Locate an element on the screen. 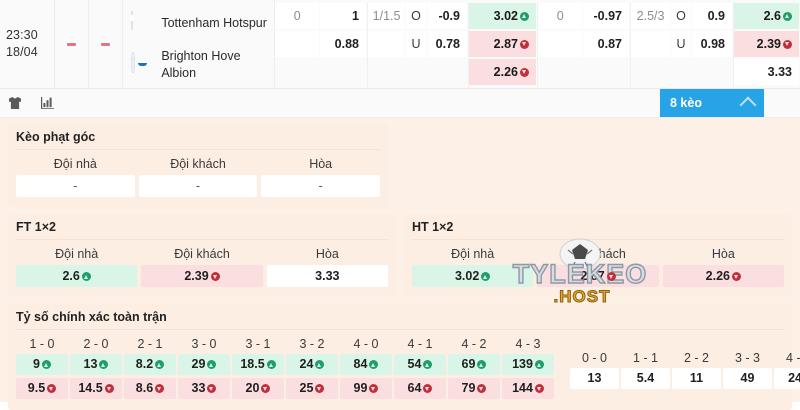 Image resolution: width=800 pixels, height=410 pixels. odds-group-1x2-b: 2.6 2.39 3.33 is located at coordinates (766, 45).